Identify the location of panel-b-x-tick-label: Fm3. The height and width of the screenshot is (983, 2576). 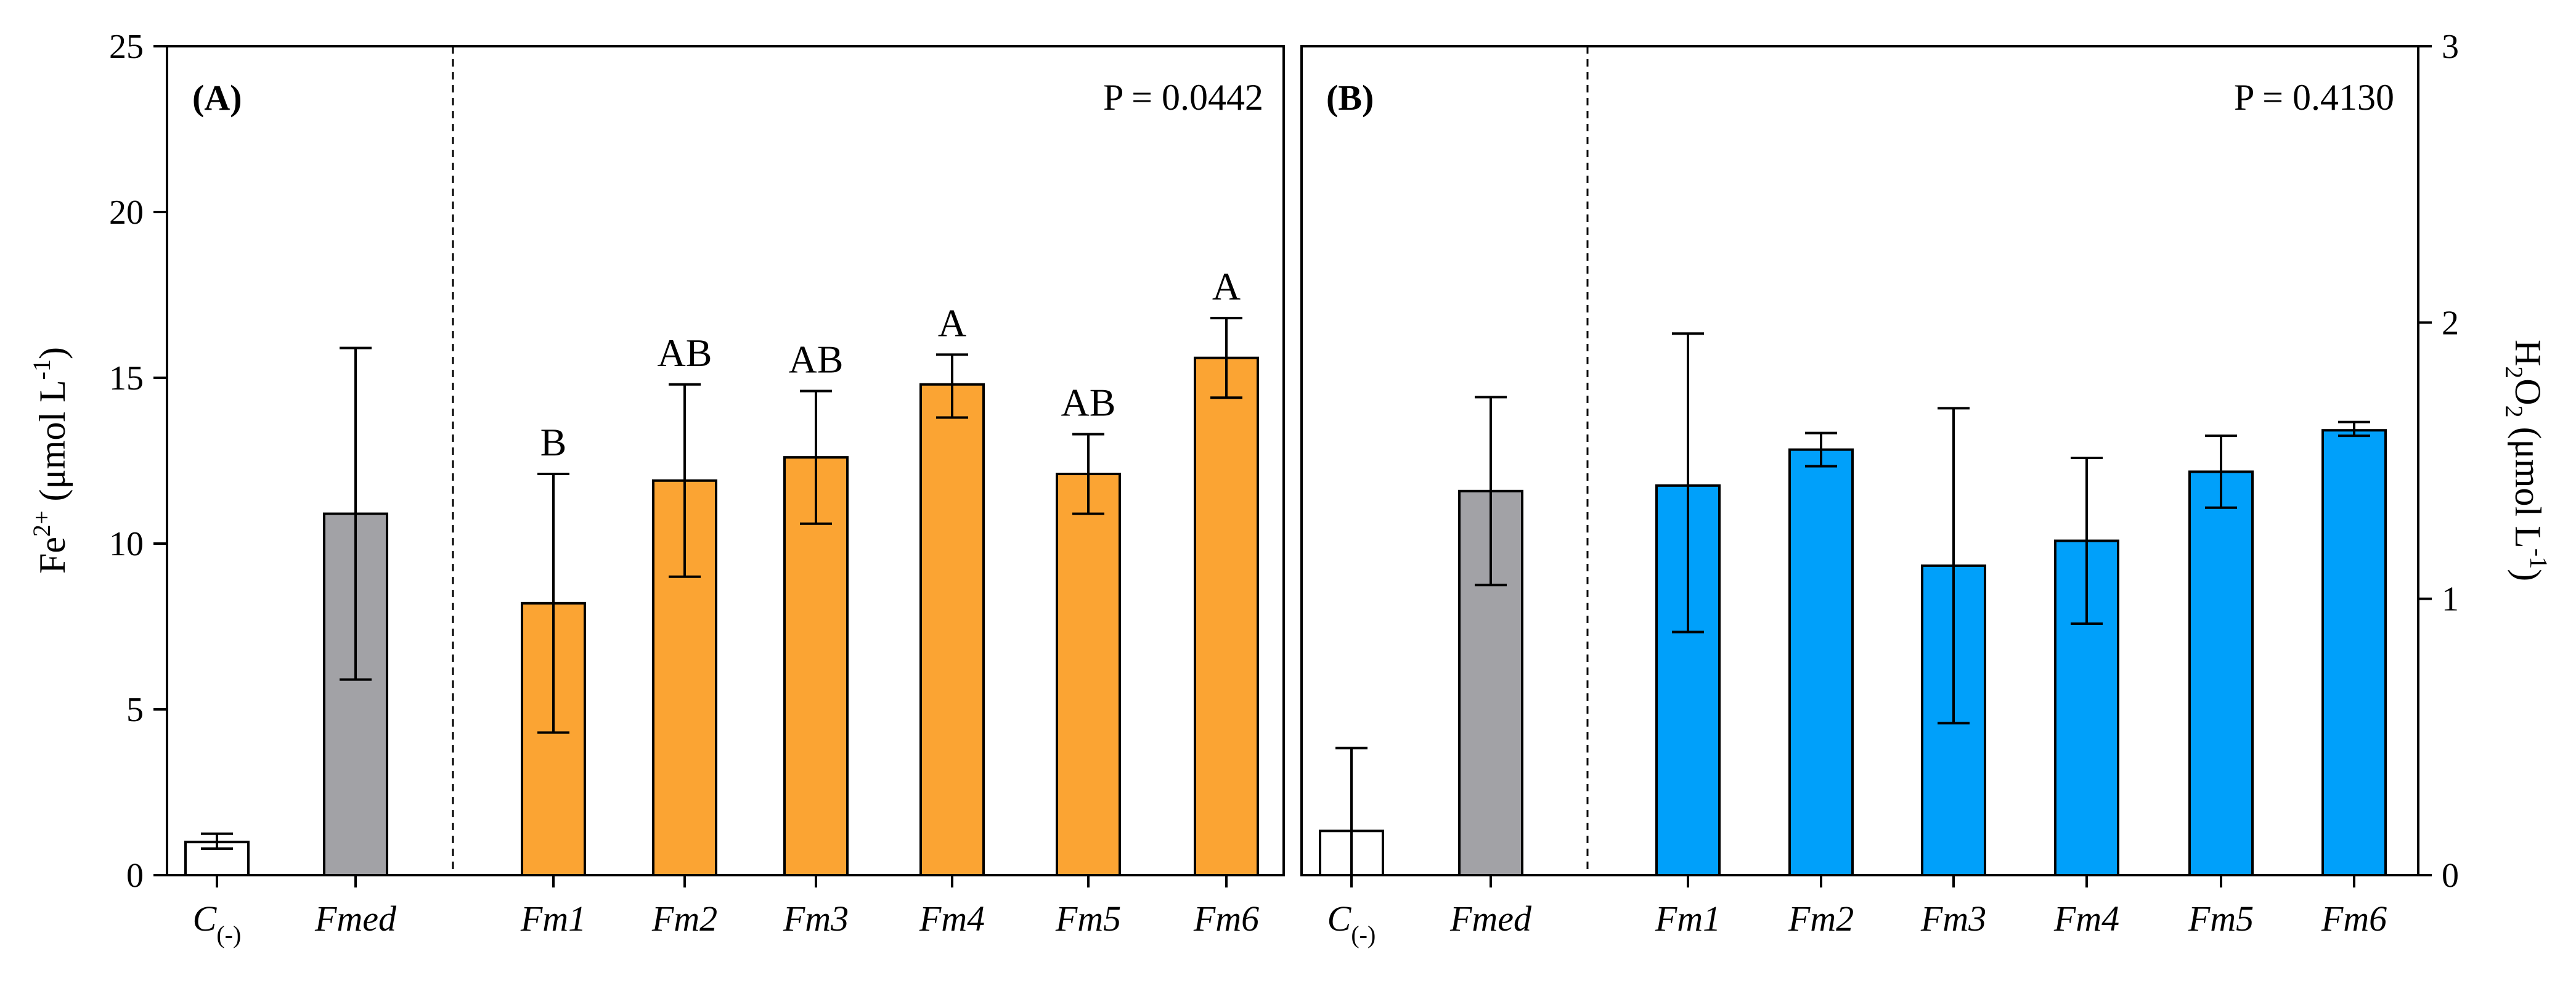
(1953, 919).